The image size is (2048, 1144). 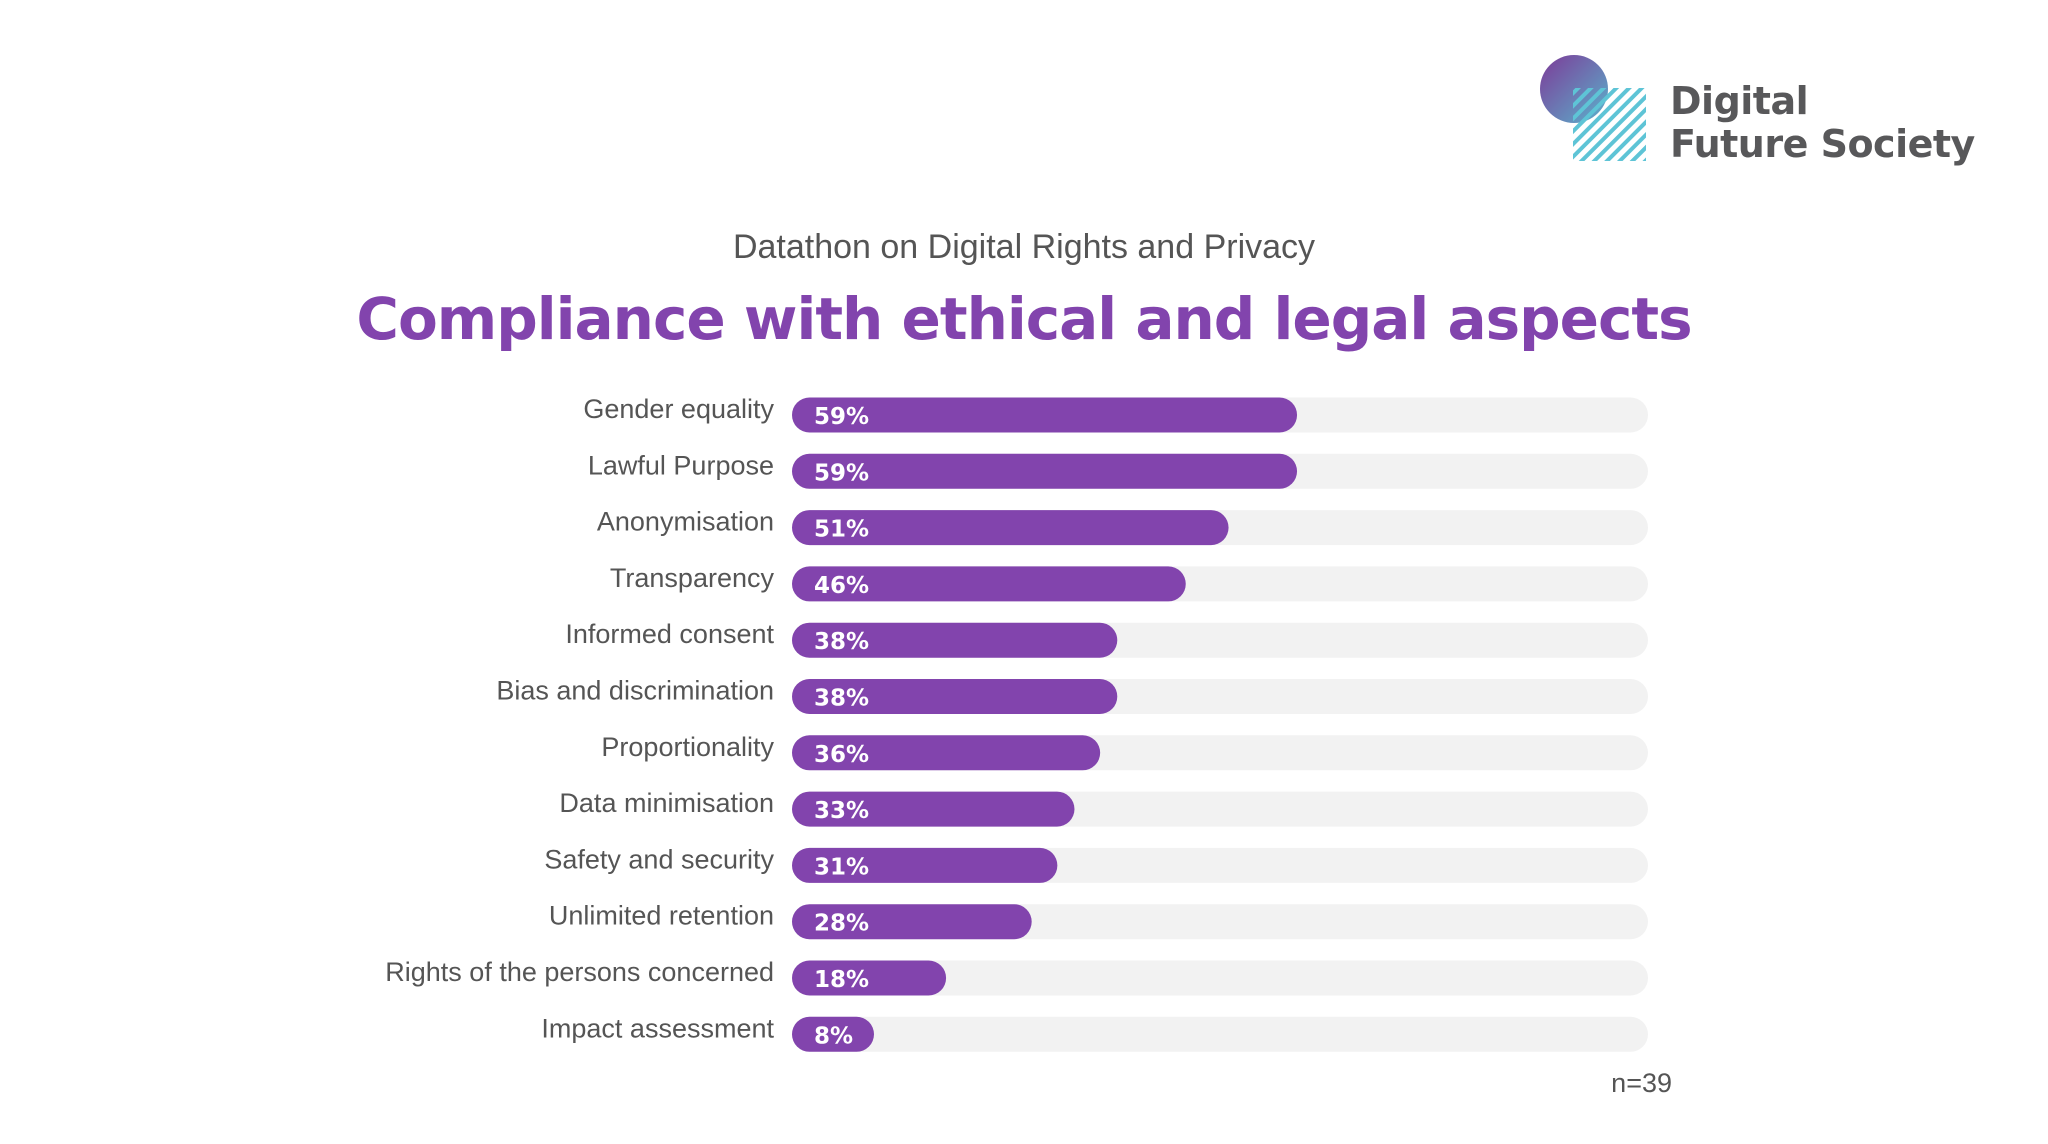 What do you see at coordinates (841, 530) in the screenshot?
I see `data-label: 51%` at bounding box center [841, 530].